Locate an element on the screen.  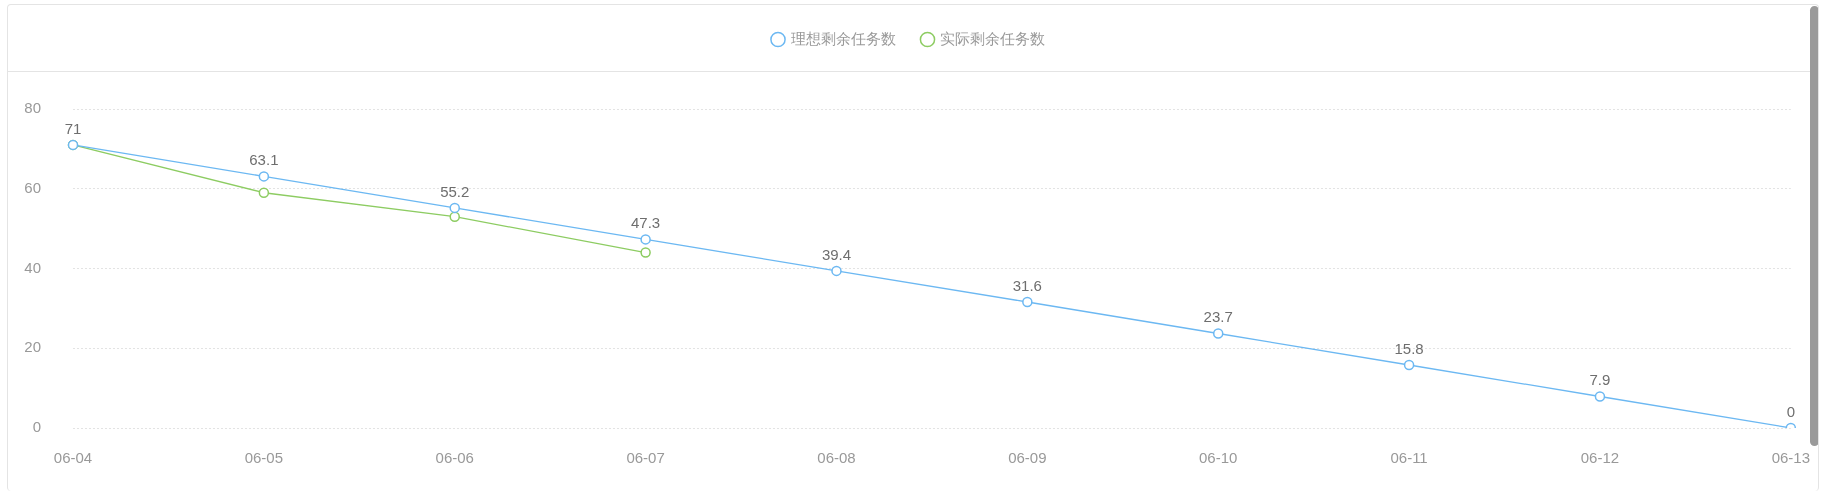
x-tick-label: 06-05 is located at coordinates (264, 458).